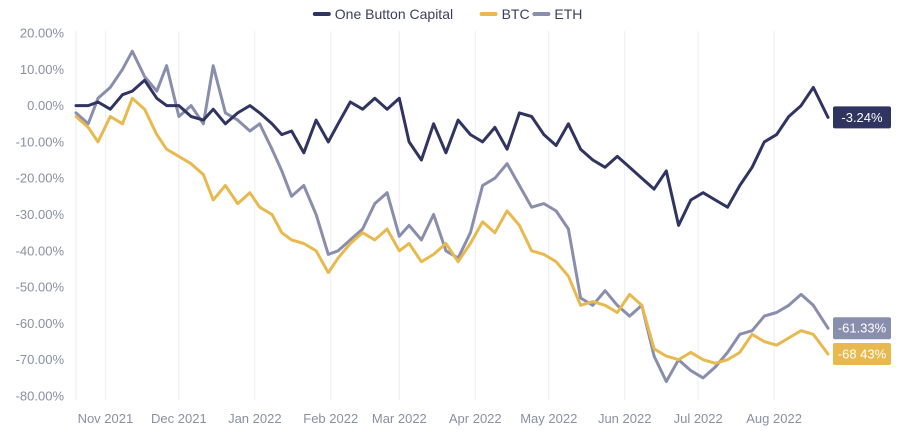 This screenshot has width=903, height=439. What do you see at coordinates (40, 359) in the screenshot?
I see `y-tick-label: -70.00%` at bounding box center [40, 359].